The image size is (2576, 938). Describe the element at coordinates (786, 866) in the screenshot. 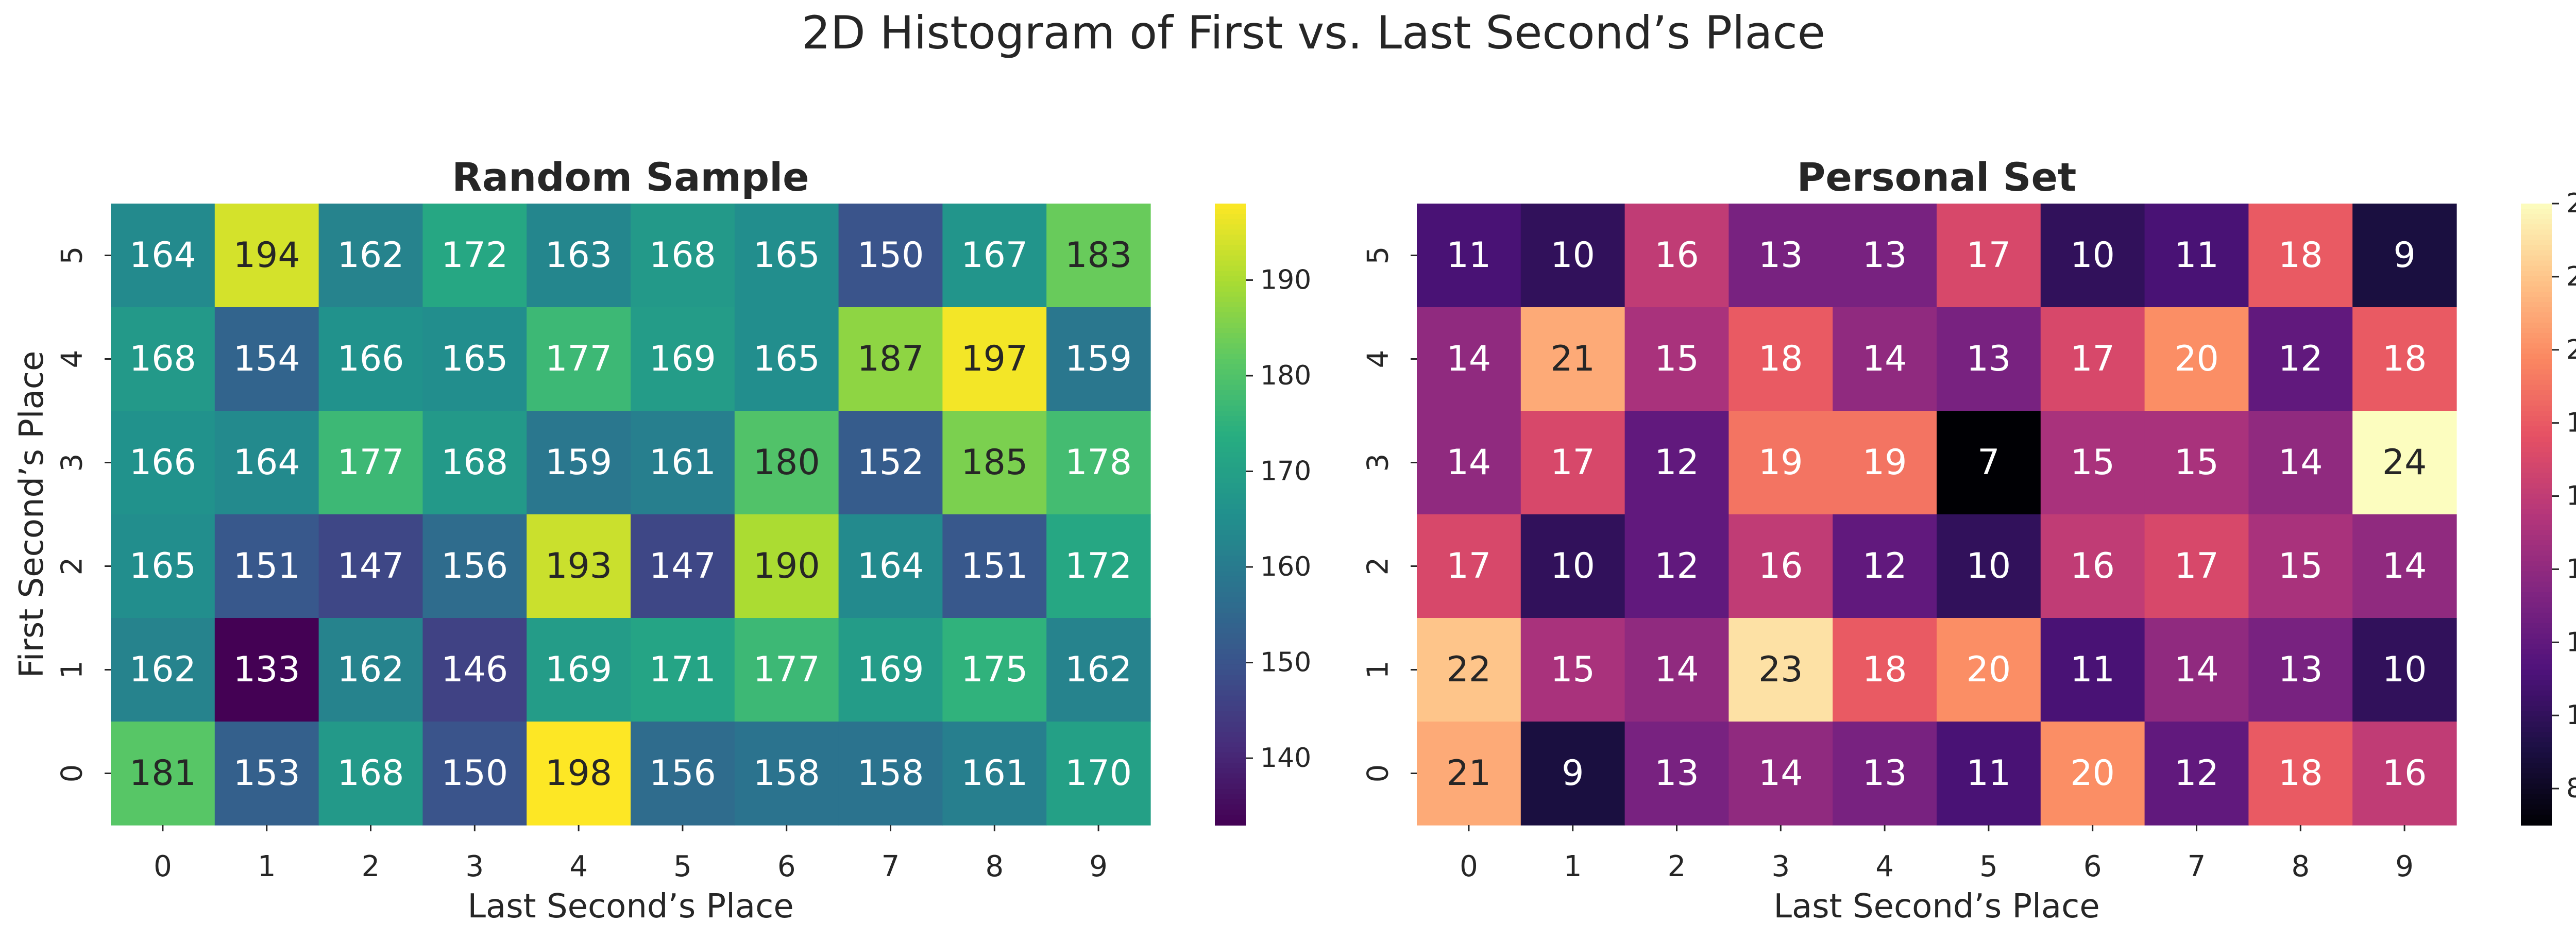

I see `x-tick-label: 6` at that location.